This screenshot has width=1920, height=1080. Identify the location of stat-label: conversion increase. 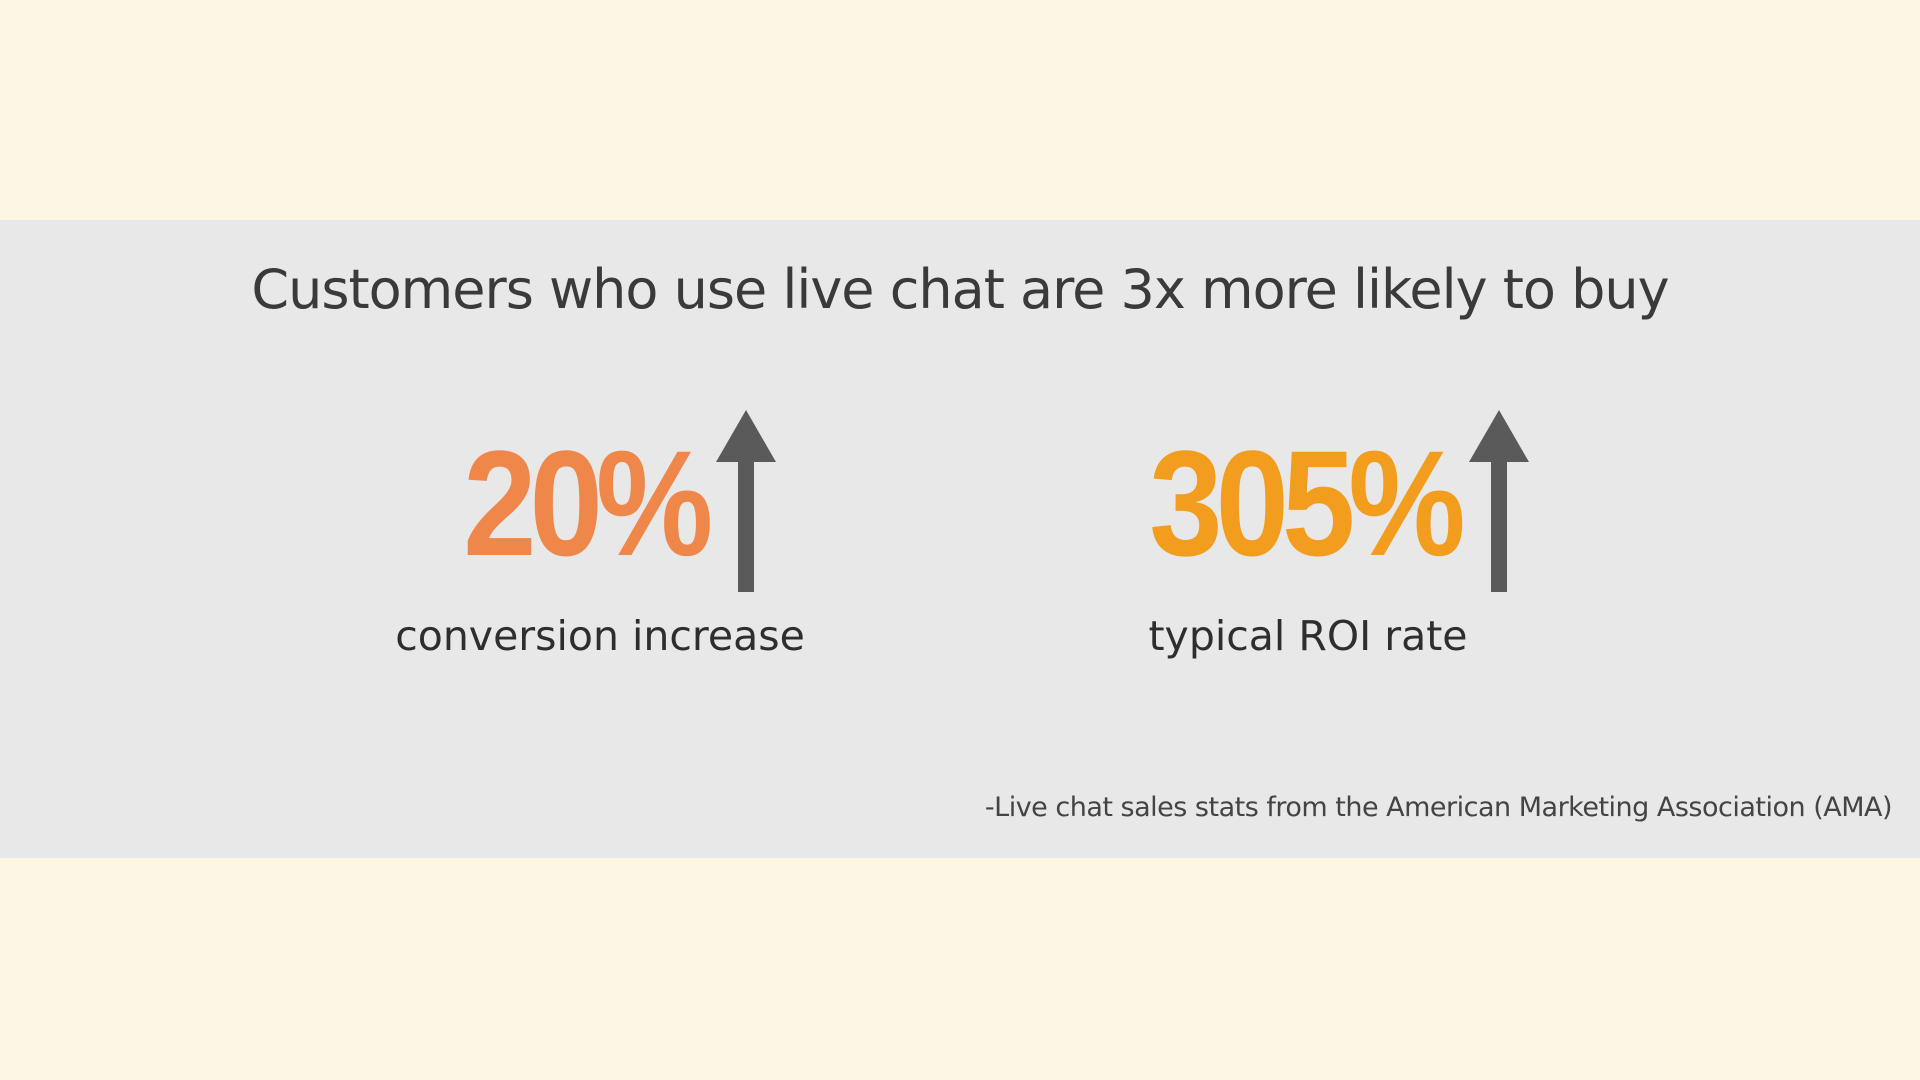
(600, 636).